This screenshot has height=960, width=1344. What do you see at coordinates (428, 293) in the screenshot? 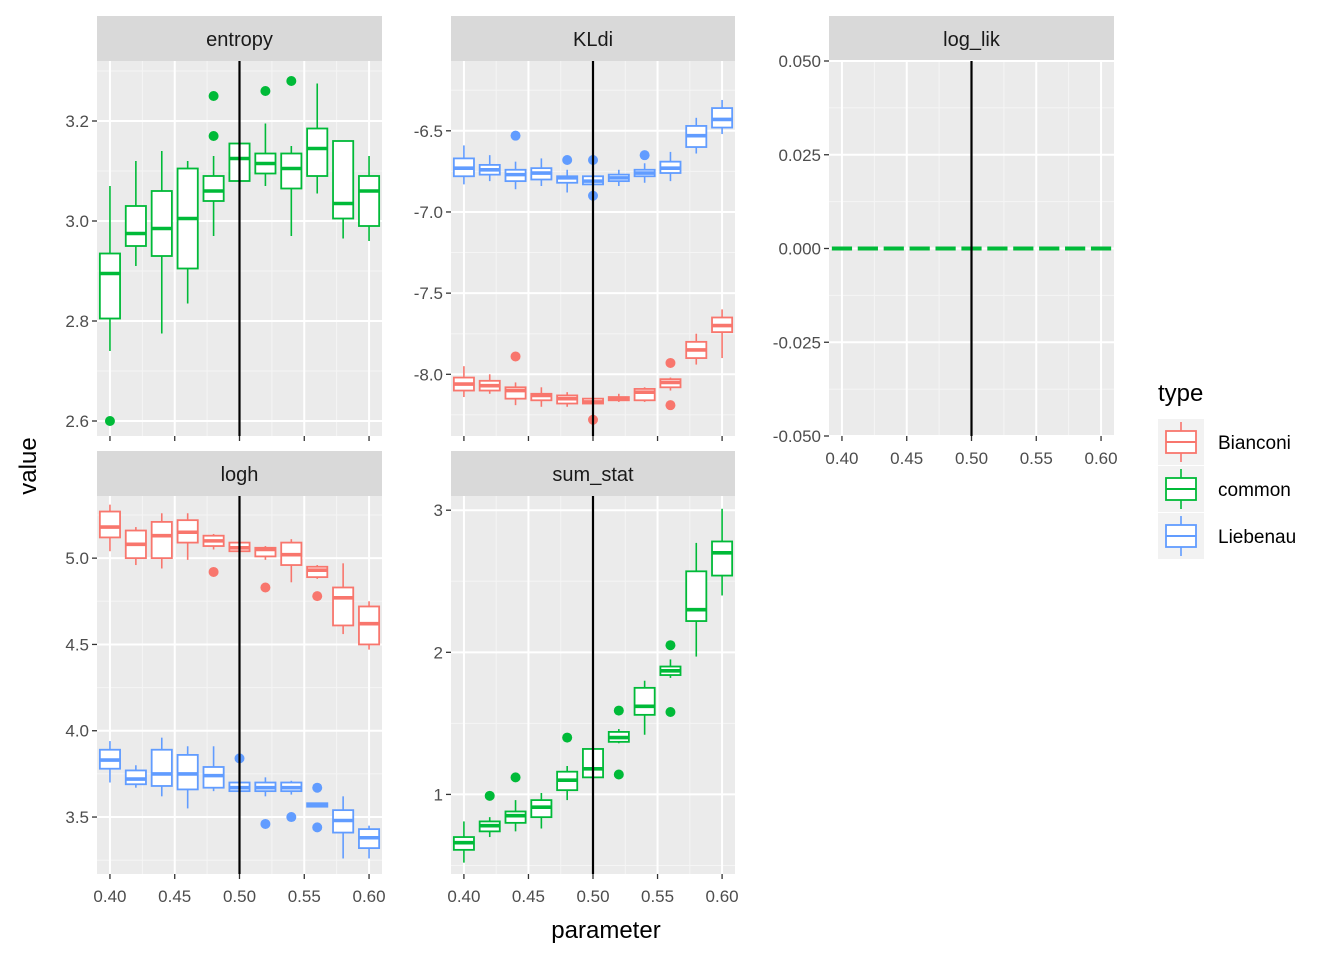
I see `y-tick-label: -7.5` at bounding box center [428, 293].